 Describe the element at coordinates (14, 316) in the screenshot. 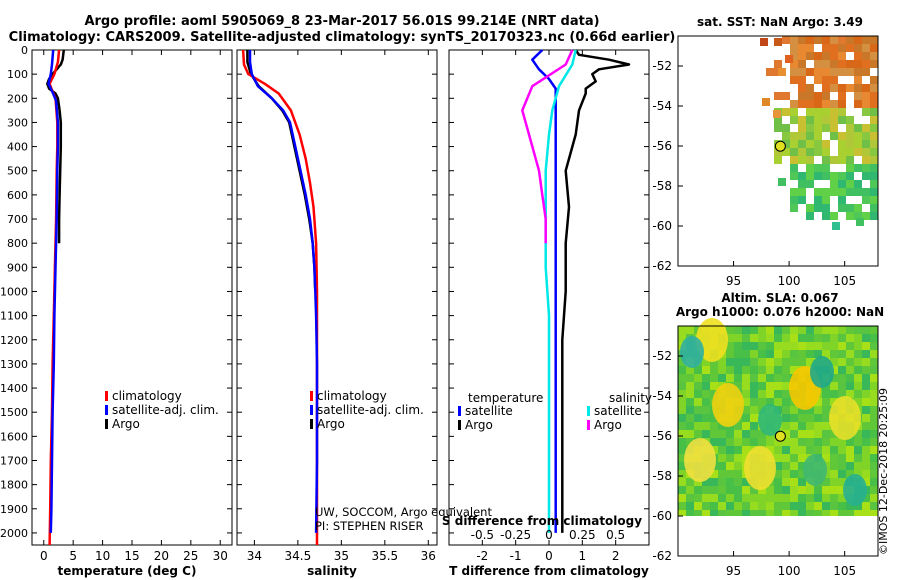

I see `depth-tick-label: 1100` at that location.